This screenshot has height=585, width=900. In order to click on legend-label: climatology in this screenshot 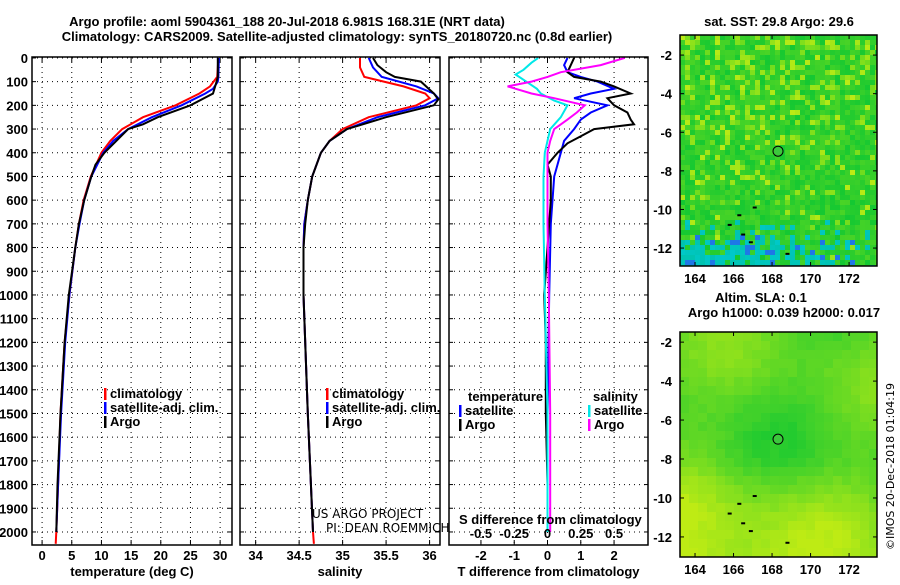, I will do `click(368, 393)`.